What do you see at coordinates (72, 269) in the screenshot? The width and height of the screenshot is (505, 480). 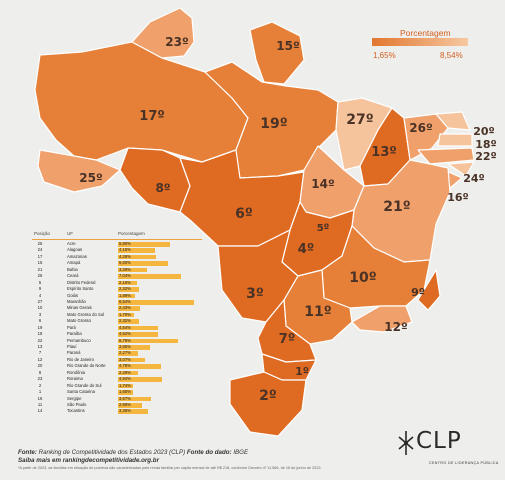 I see `row-uf: Bahia` at bounding box center [72, 269].